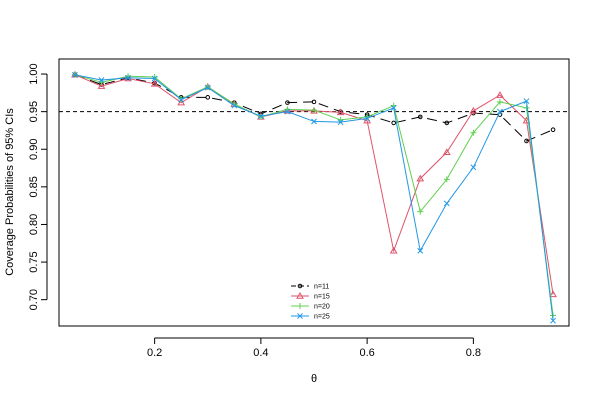  Describe the element at coordinates (34, 186) in the screenshot. I see `y-tick-label: 0.85` at that location.